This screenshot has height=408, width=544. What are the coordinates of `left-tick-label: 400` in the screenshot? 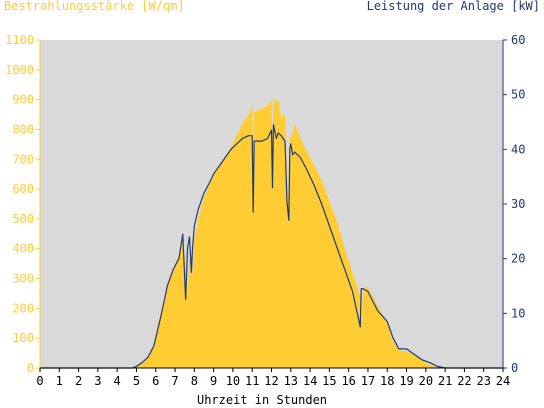 It's located at (23, 249).